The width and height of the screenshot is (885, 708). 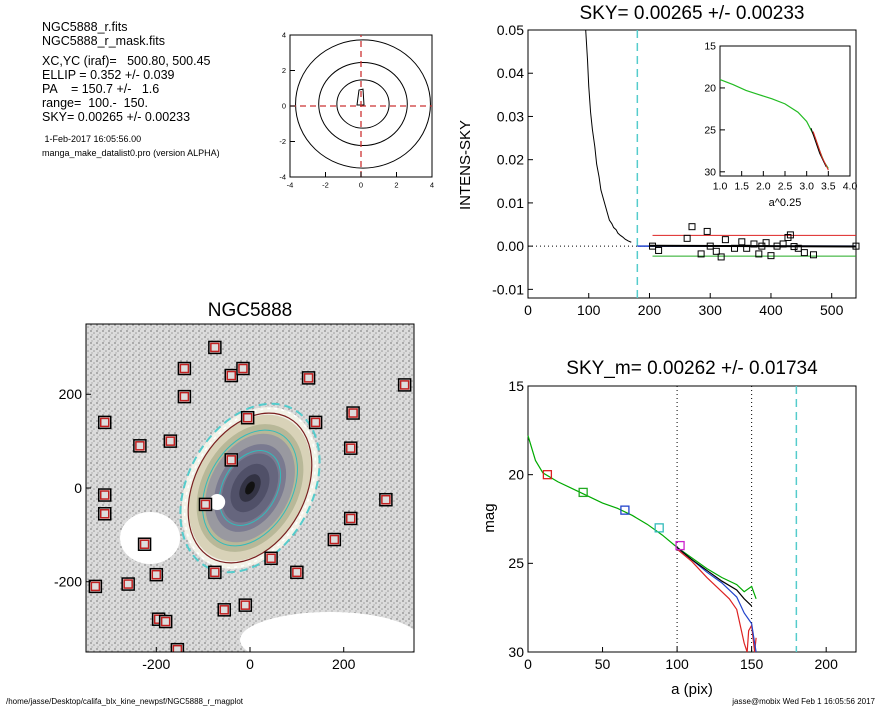 What do you see at coordinates (250, 488) in the screenshot?
I see `galaxy-isophote` at bounding box center [250, 488].